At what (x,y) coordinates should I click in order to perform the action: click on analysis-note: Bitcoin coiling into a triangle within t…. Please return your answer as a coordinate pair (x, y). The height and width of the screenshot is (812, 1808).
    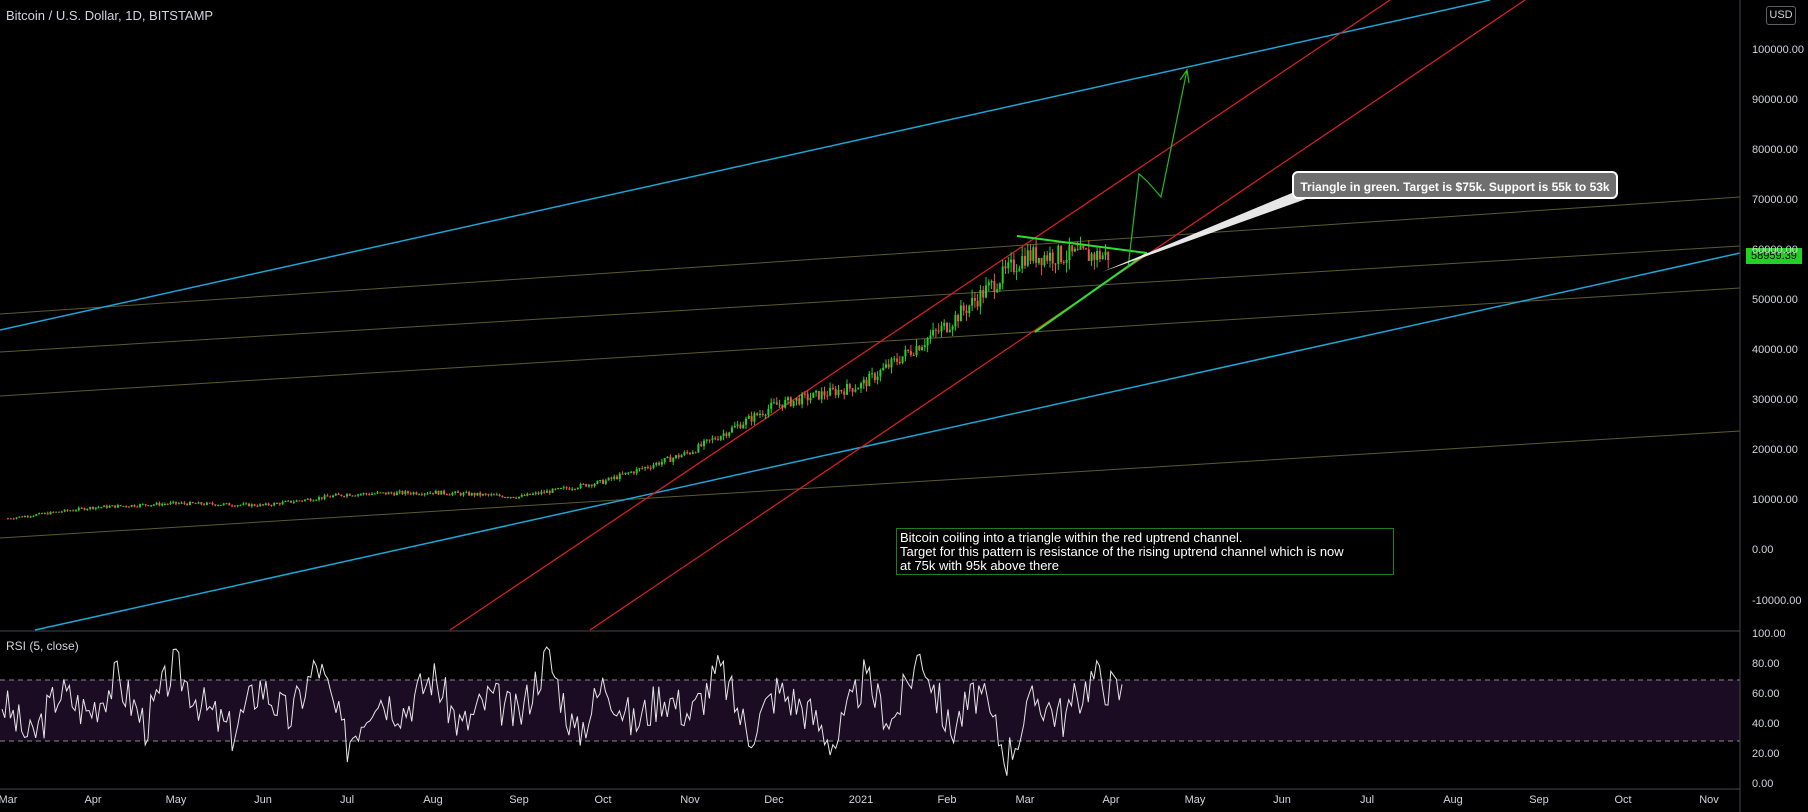
    Looking at the image, I should click on (1145, 551).